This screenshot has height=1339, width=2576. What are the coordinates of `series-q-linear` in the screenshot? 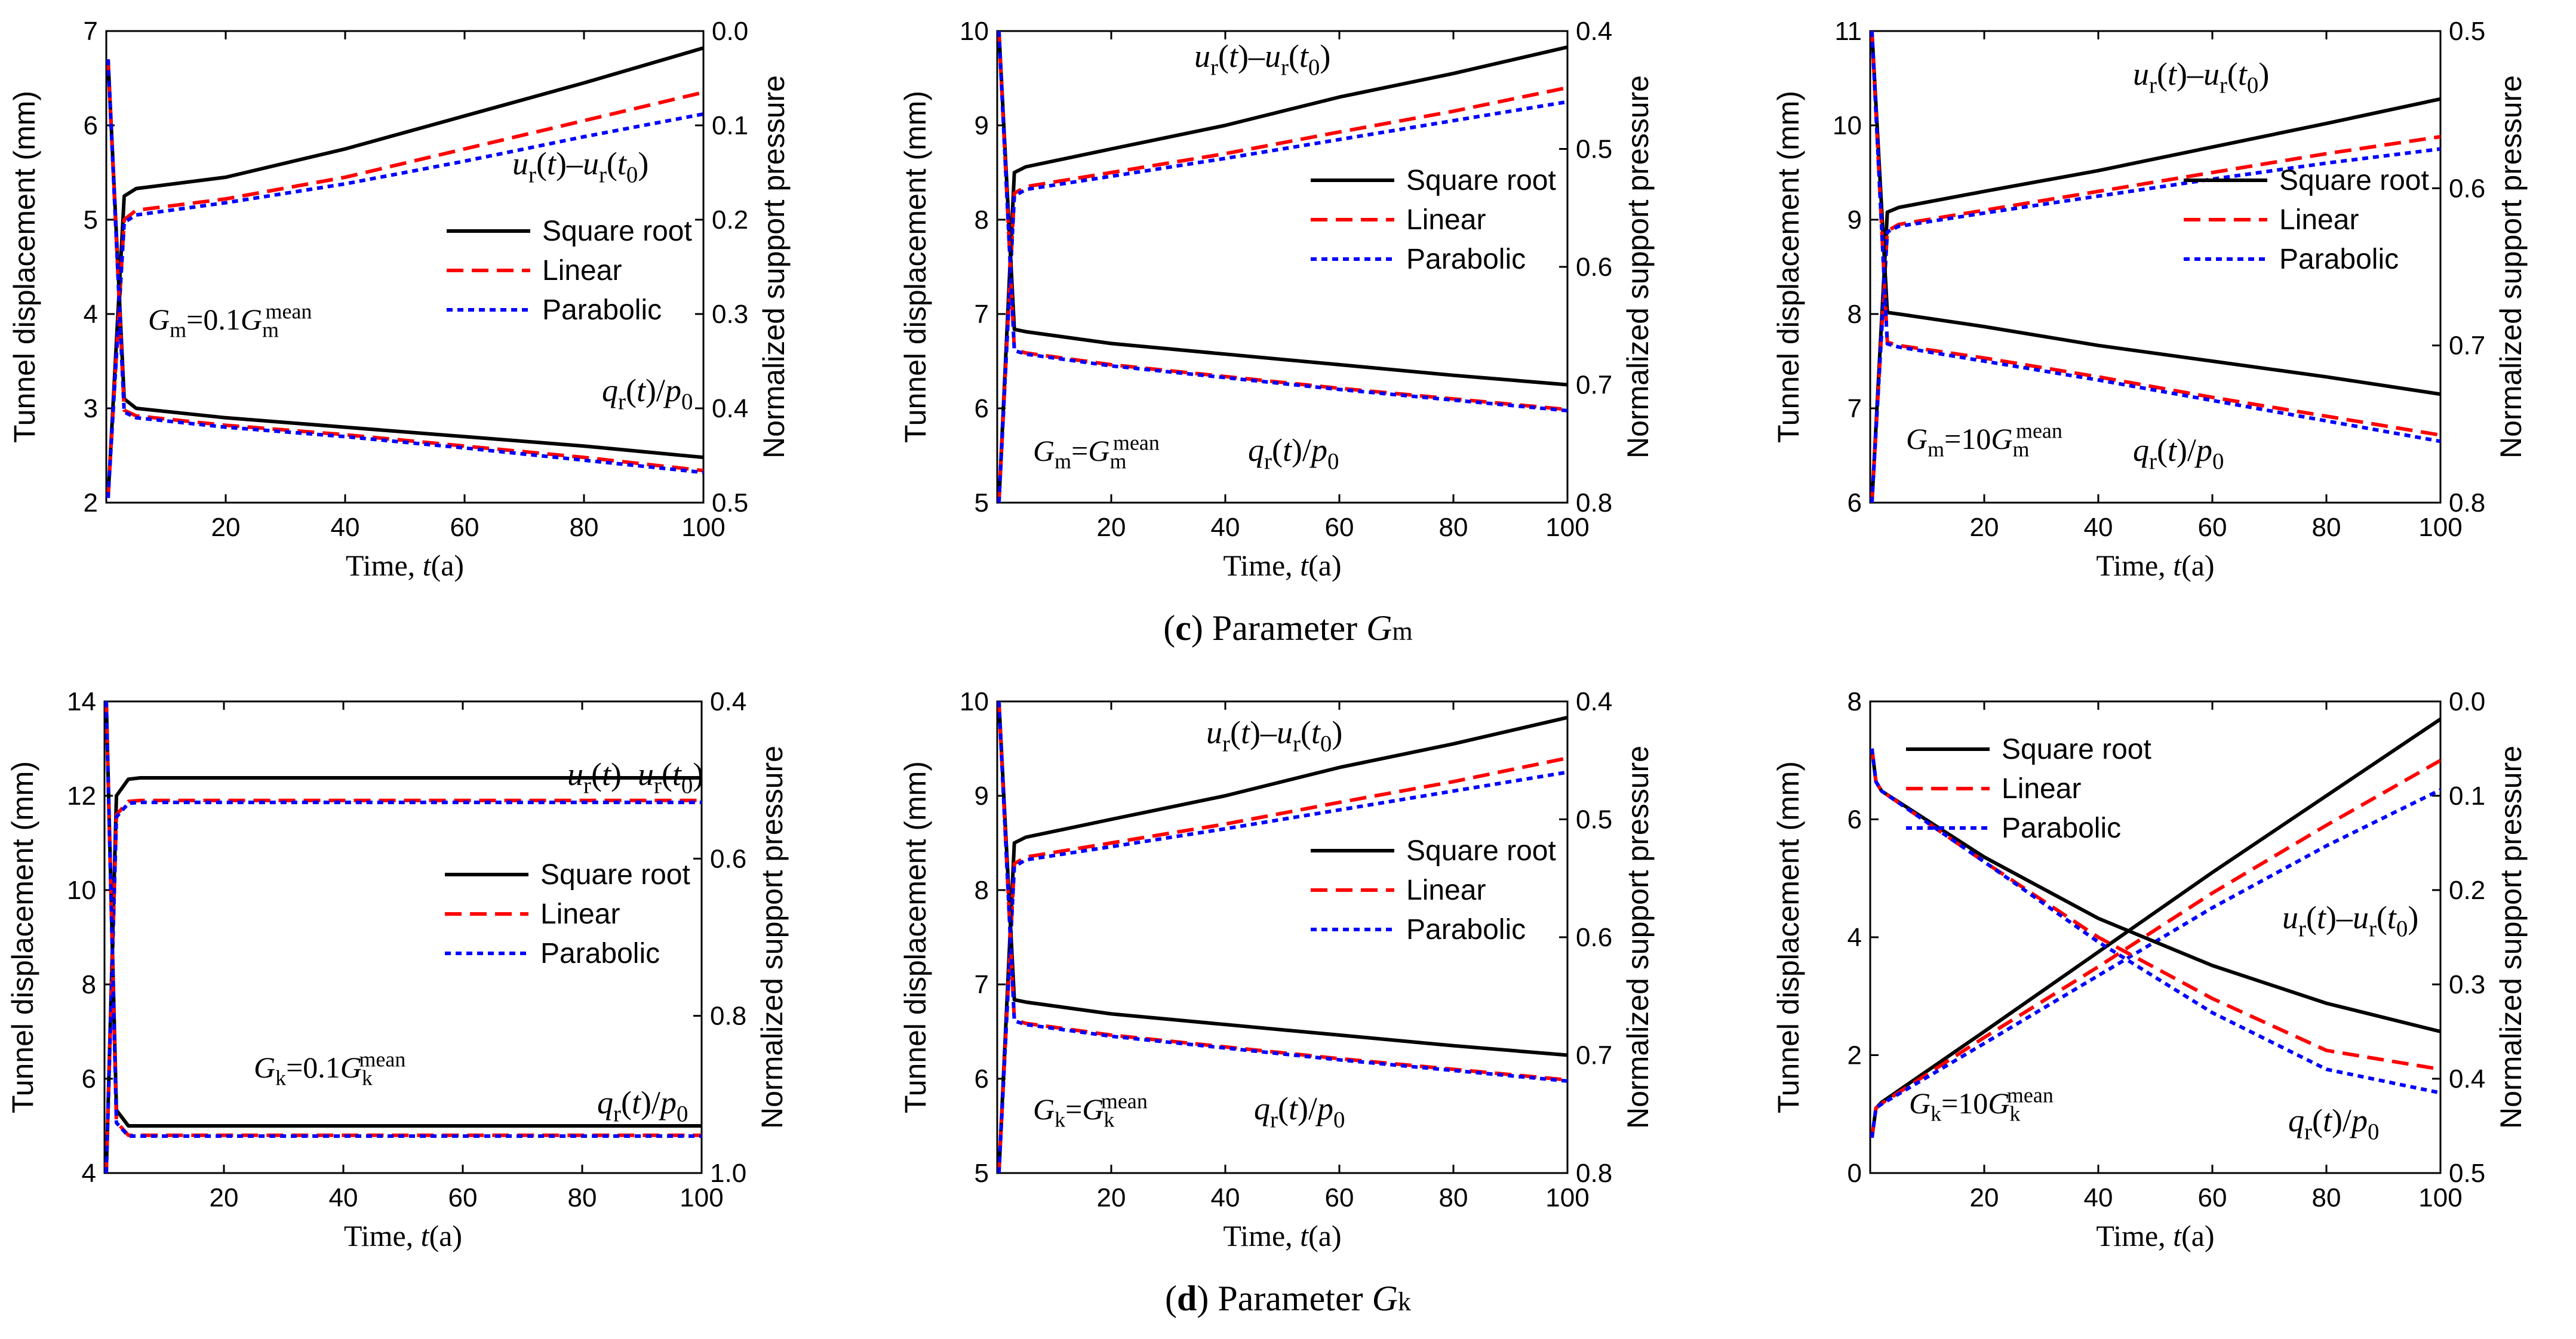 It's located at (404, 266).